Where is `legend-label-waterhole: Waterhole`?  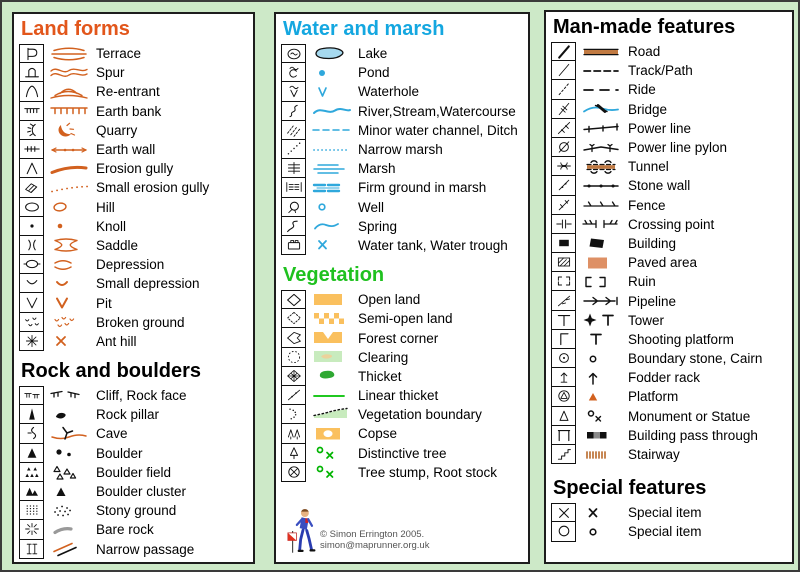 legend-label-waterhole: Waterhole is located at coordinates (389, 92).